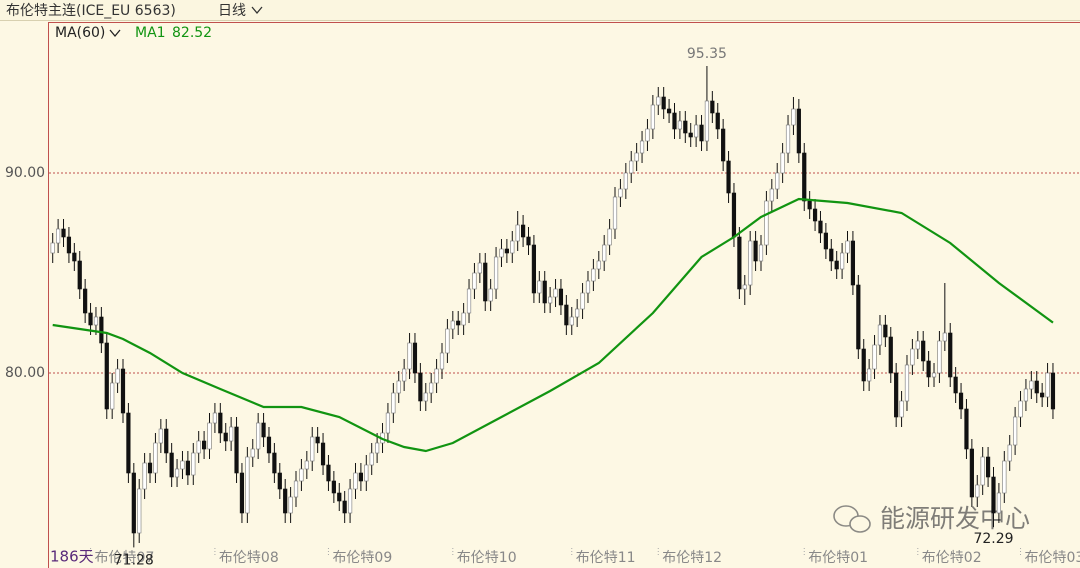 The height and width of the screenshot is (568, 1080). What do you see at coordinates (232, 11) in the screenshot?
I see `period-selector: 日线` at bounding box center [232, 11].